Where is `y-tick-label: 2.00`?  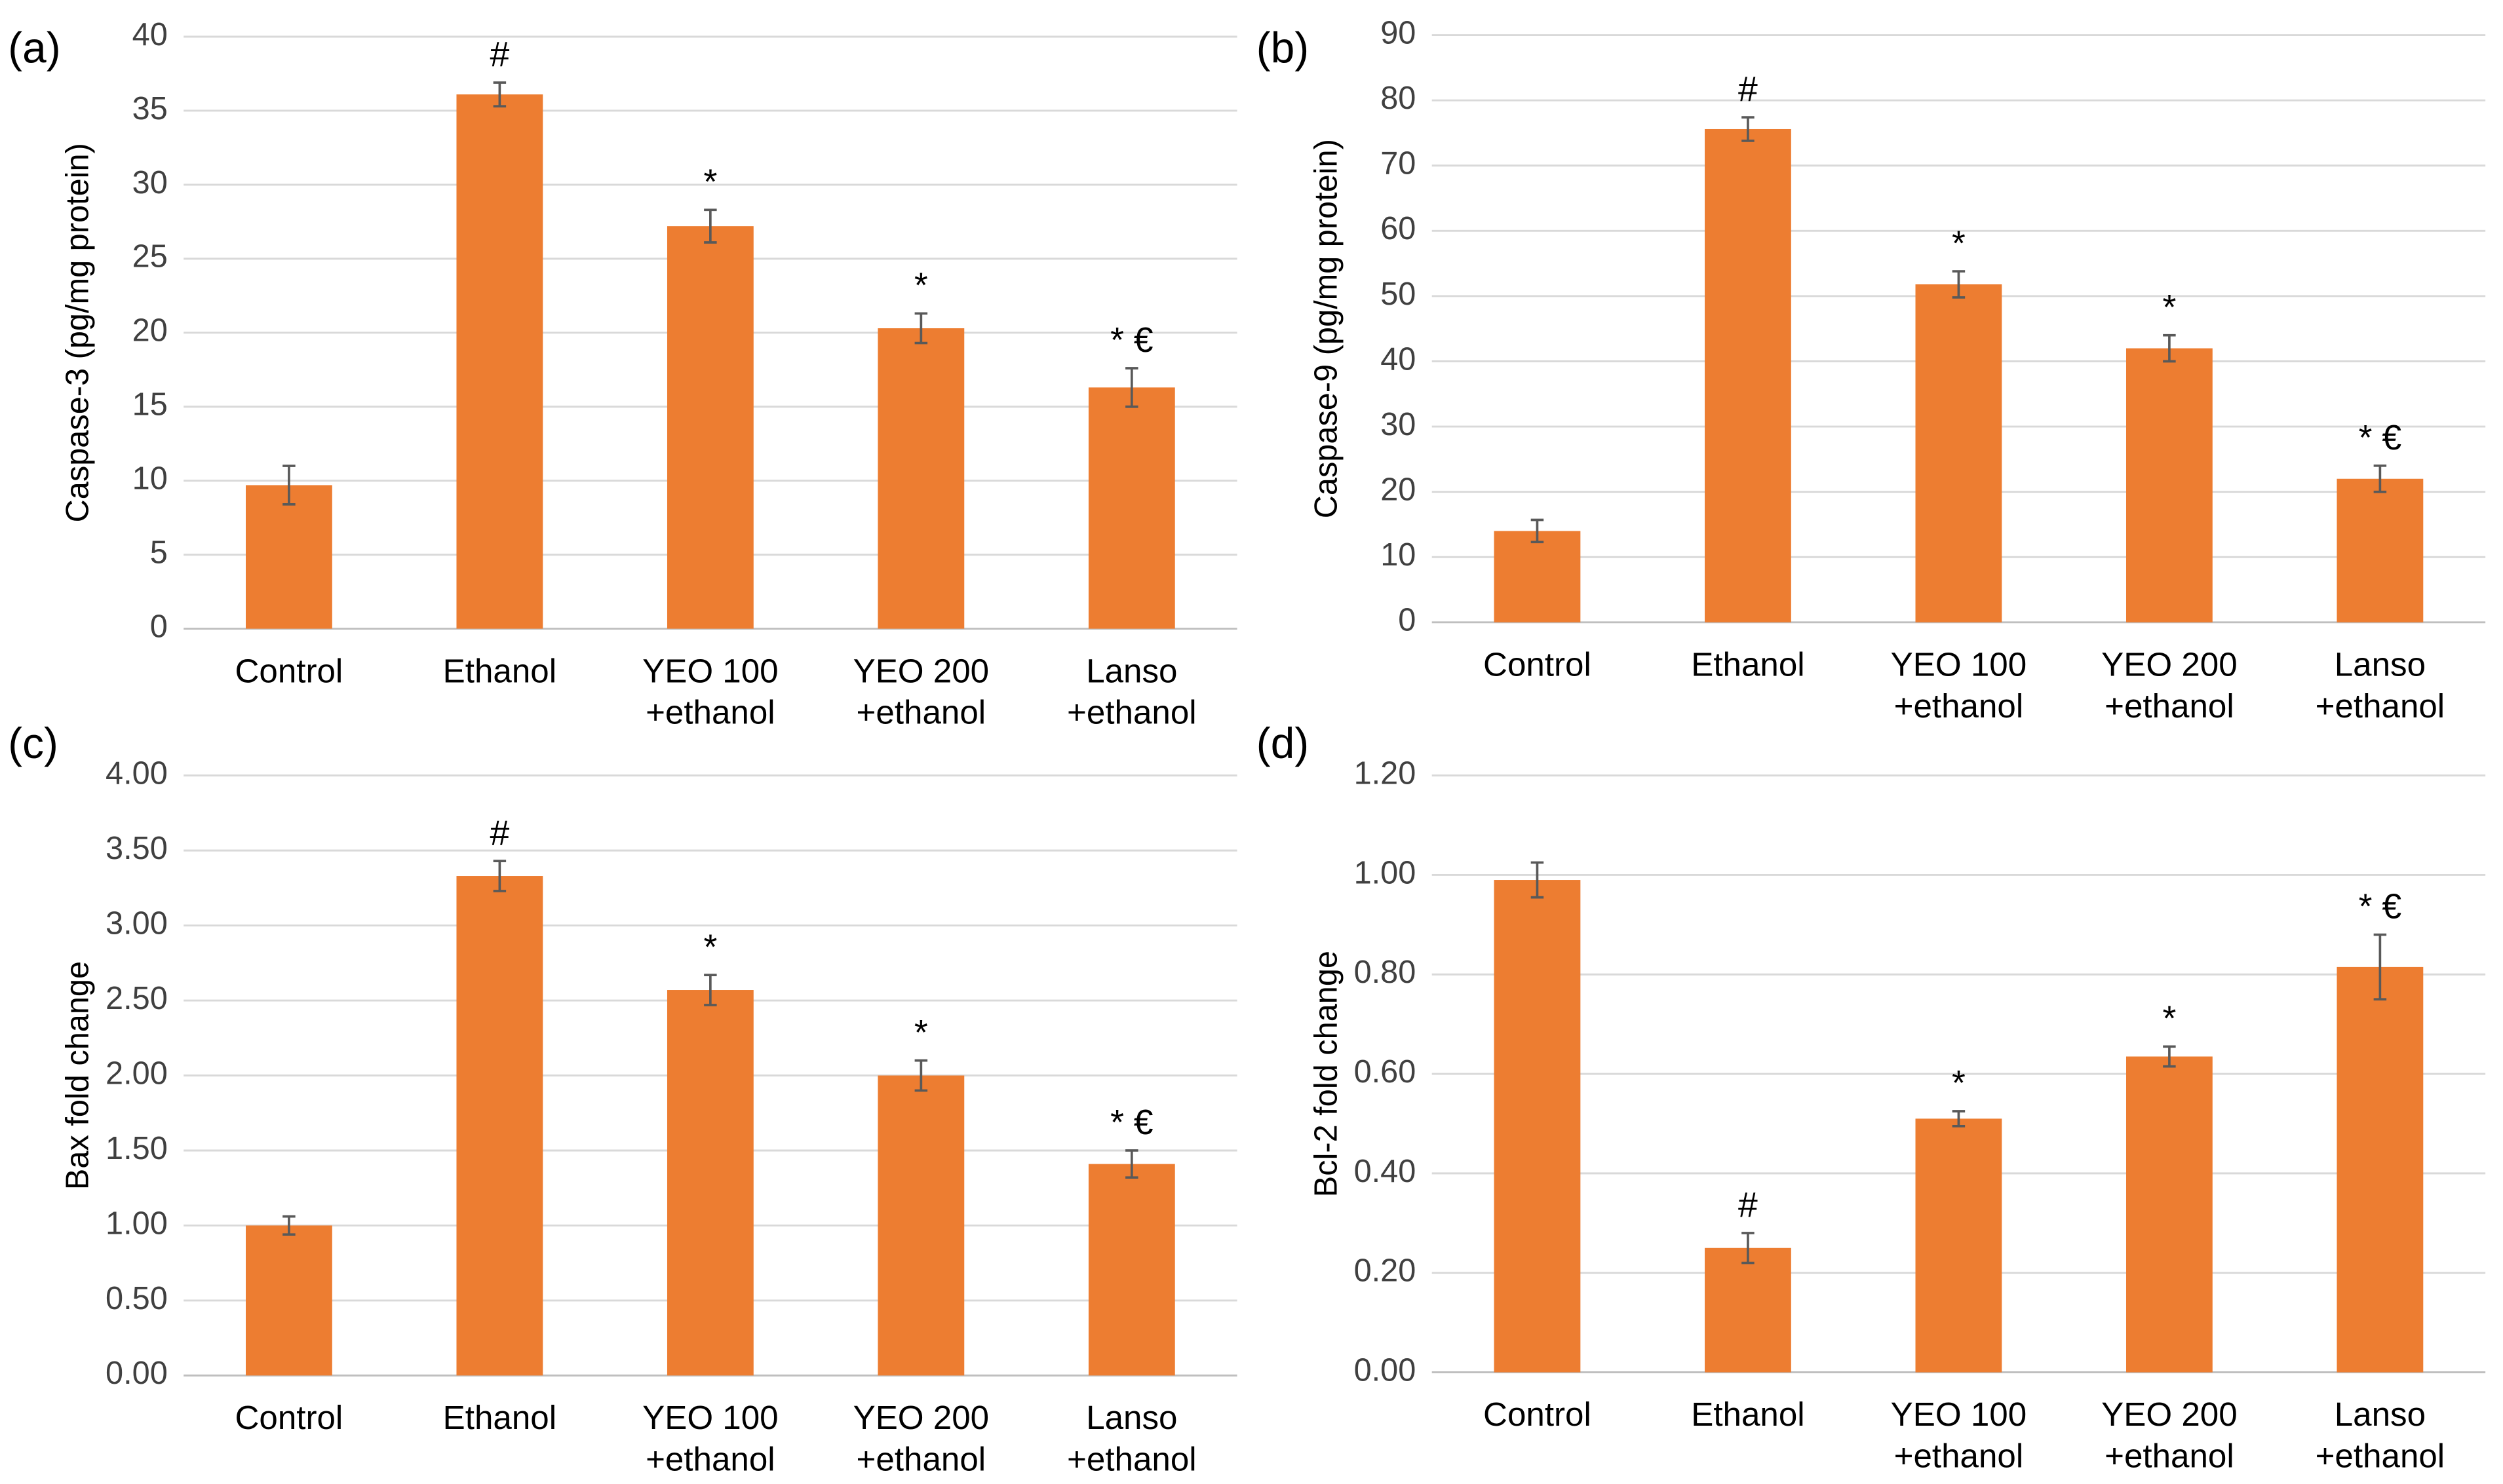 y-tick-label: 2.00 is located at coordinates (137, 1073).